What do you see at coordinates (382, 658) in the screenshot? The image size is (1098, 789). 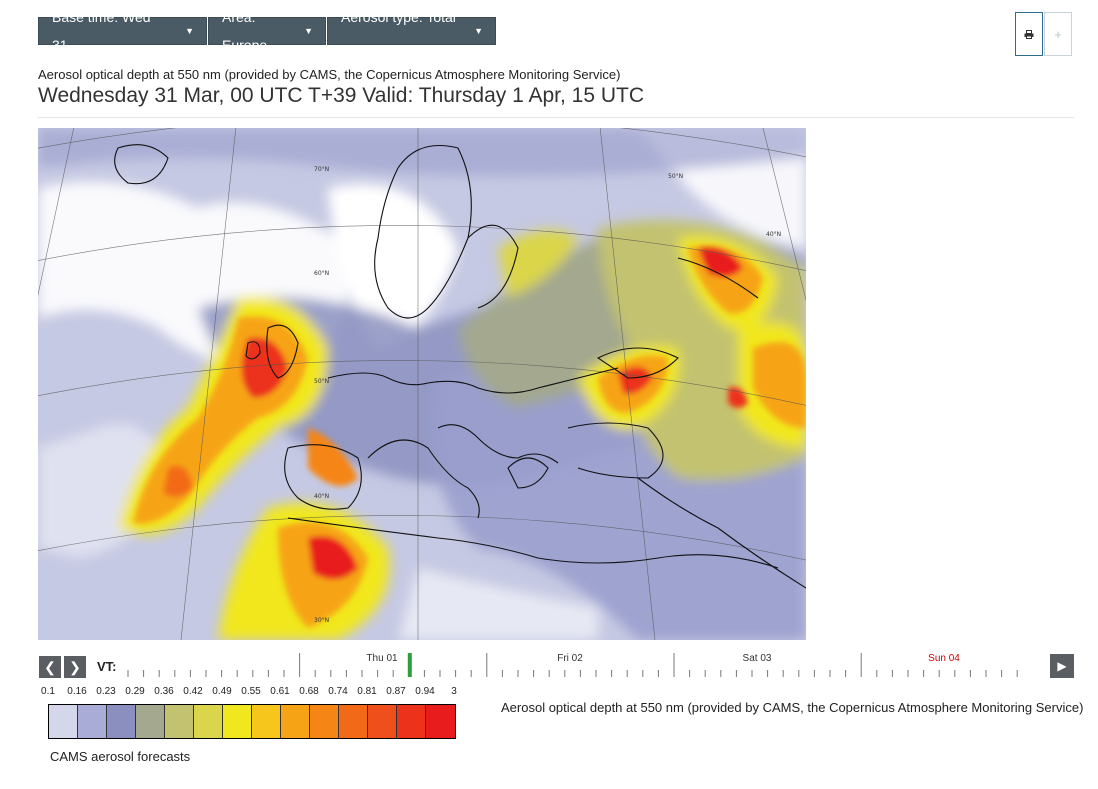 I see `day-label-thu: Thu 01` at bounding box center [382, 658].